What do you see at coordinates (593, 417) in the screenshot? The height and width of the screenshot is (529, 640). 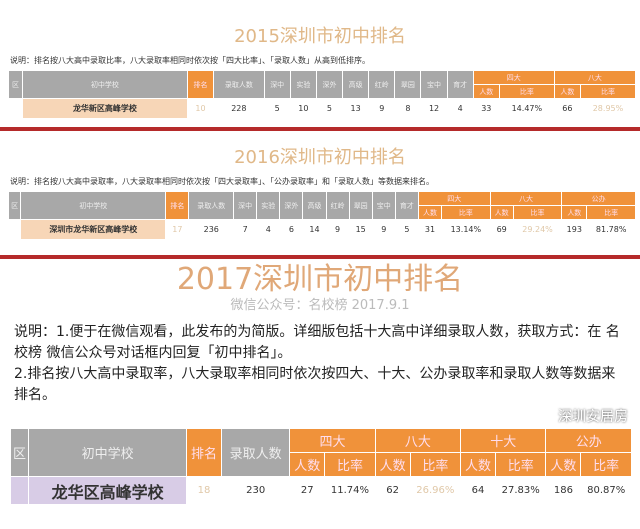 I see `watermark: 深圳安居房` at bounding box center [593, 417].